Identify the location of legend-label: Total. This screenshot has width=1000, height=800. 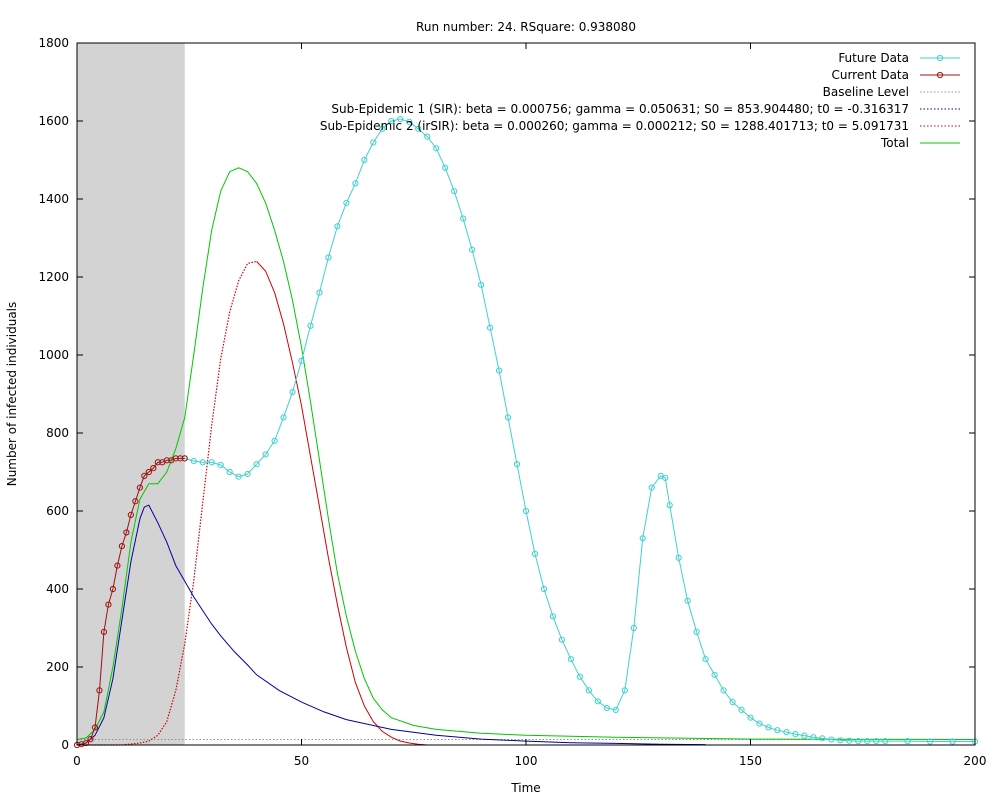
(894, 143).